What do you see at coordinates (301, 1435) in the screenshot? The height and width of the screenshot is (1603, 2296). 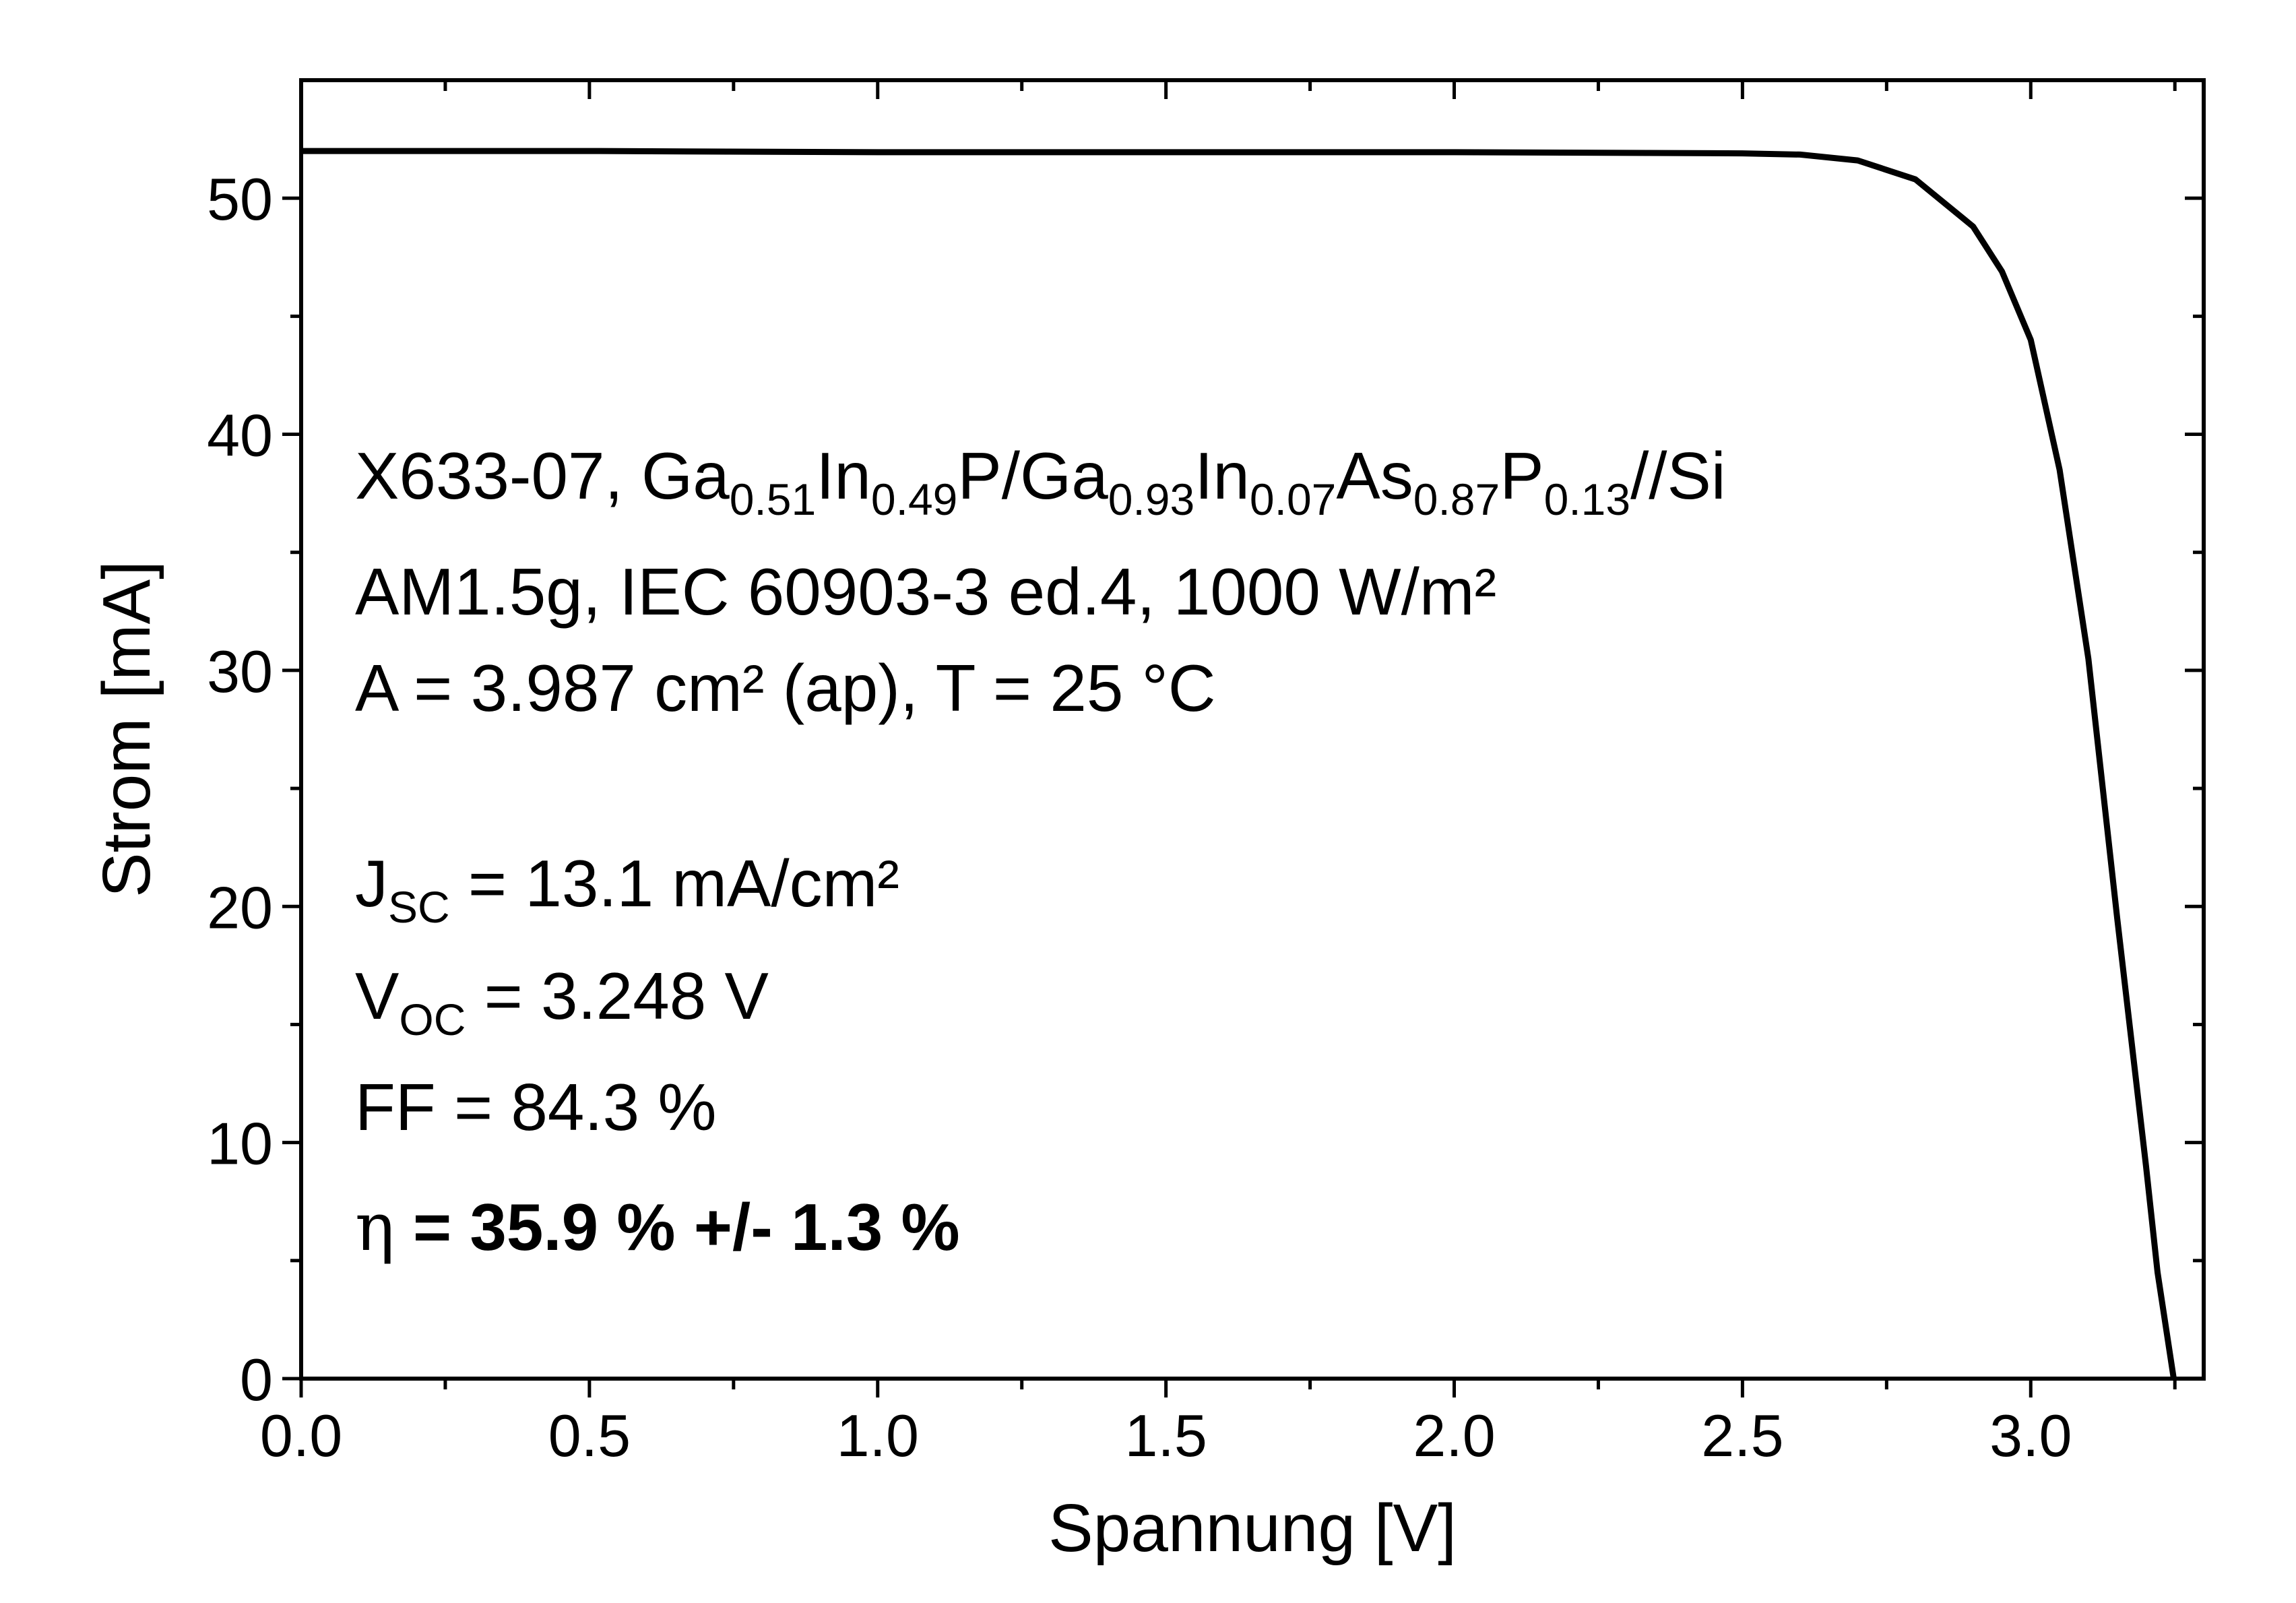 I see `x-tick-label: 0.0` at bounding box center [301, 1435].